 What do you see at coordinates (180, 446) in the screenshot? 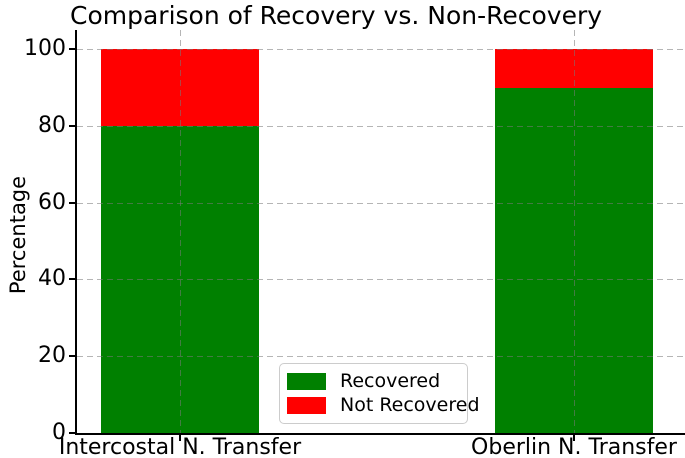
I see `x-tick-label: Intercostal N. Transfer` at bounding box center [180, 446].